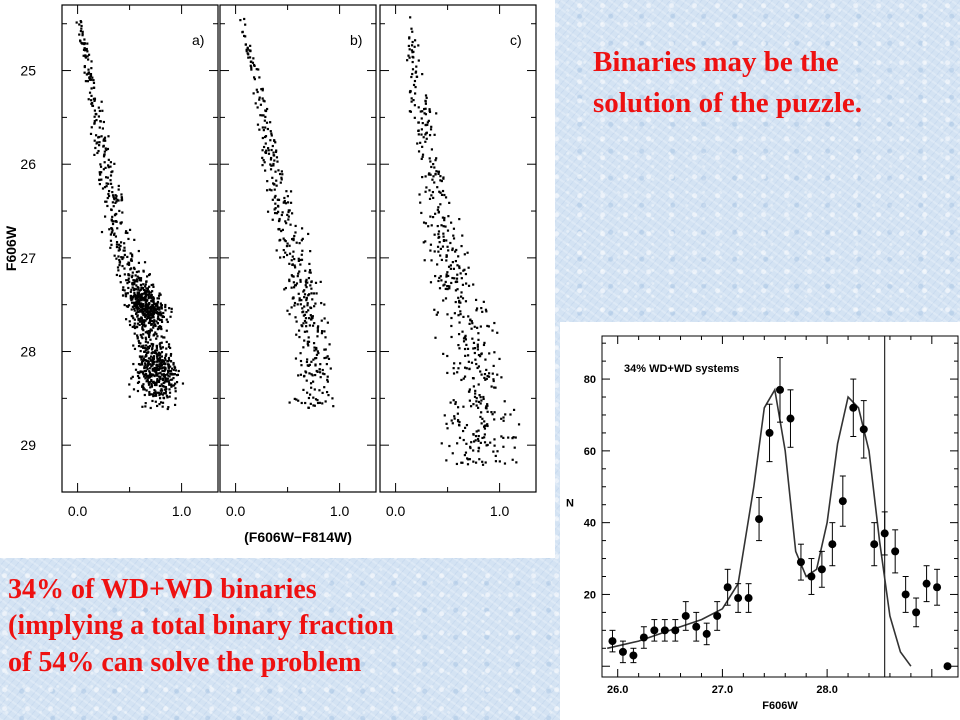 This screenshot has height=720, width=960. I want to click on lf-y-axis-label: N, so click(570, 504).